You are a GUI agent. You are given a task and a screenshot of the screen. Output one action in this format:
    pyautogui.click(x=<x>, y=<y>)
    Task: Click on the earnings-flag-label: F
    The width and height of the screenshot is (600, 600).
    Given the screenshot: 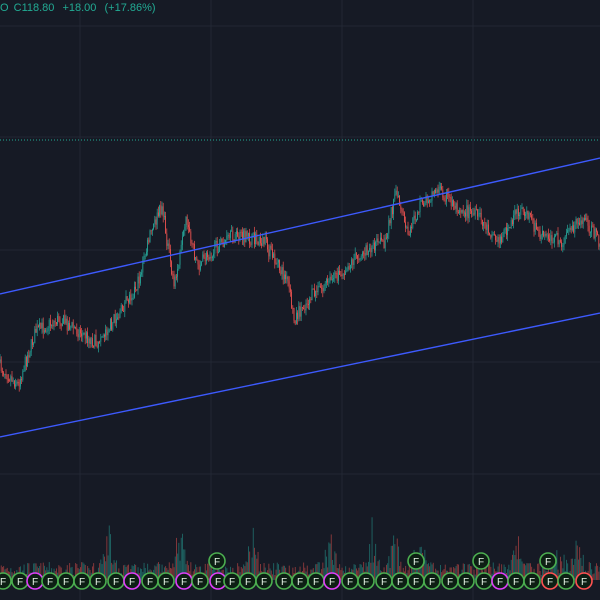 What is the action you would take?
    pyautogui.click(x=466, y=582)
    